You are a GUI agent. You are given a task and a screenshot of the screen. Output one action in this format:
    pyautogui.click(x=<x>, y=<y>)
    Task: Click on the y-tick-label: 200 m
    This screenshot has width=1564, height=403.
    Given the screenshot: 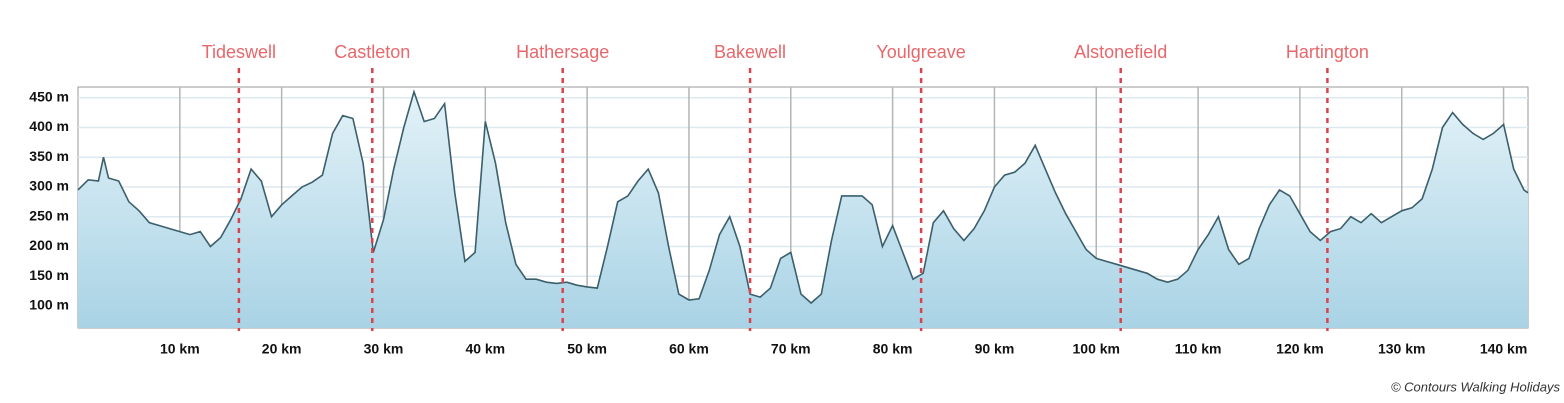 What is the action you would take?
    pyautogui.click(x=49, y=245)
    